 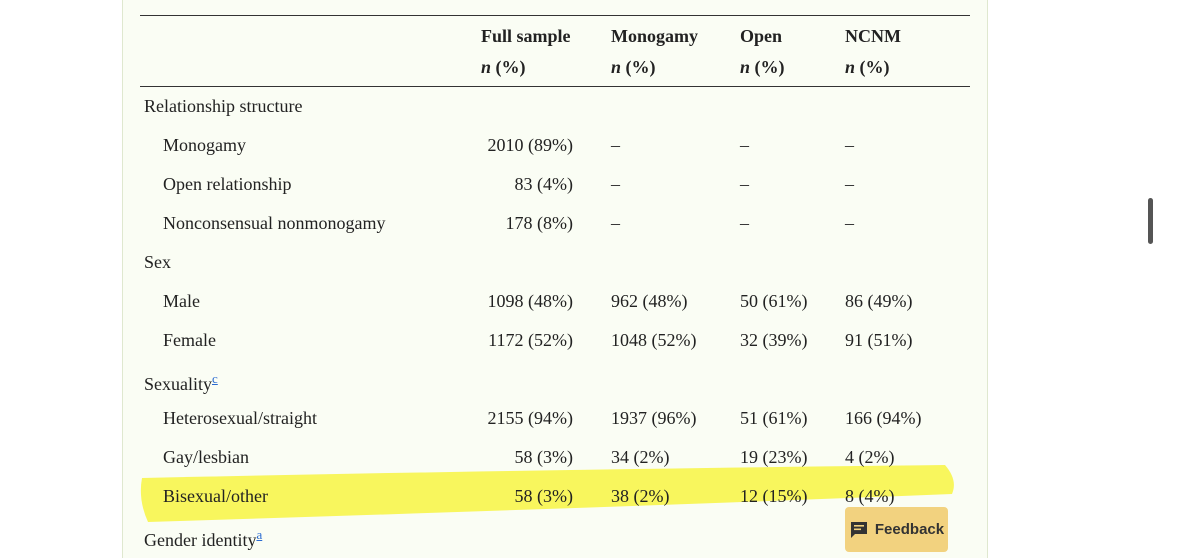 What do you see at coordinates (555, 86) in the screenshot?
I see `header-rule` at bounding box center [555, 86].